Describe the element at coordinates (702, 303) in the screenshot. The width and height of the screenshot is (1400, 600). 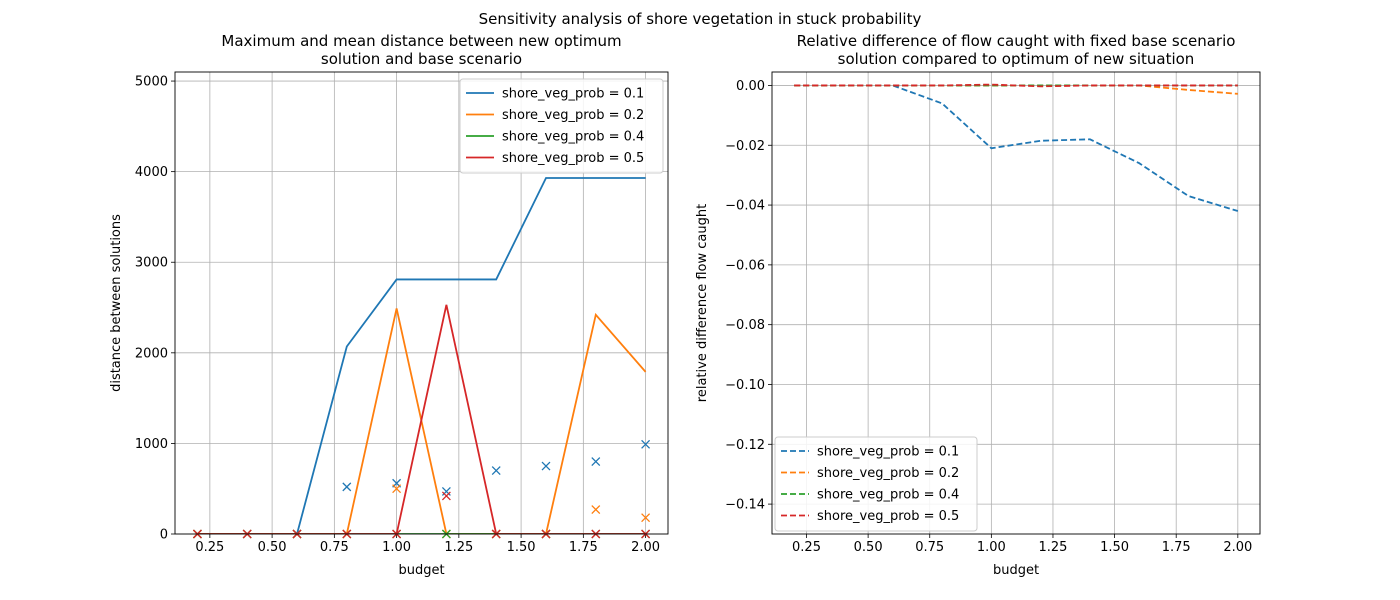
I see `y-axis-label: relative difference flow caught` at that location.